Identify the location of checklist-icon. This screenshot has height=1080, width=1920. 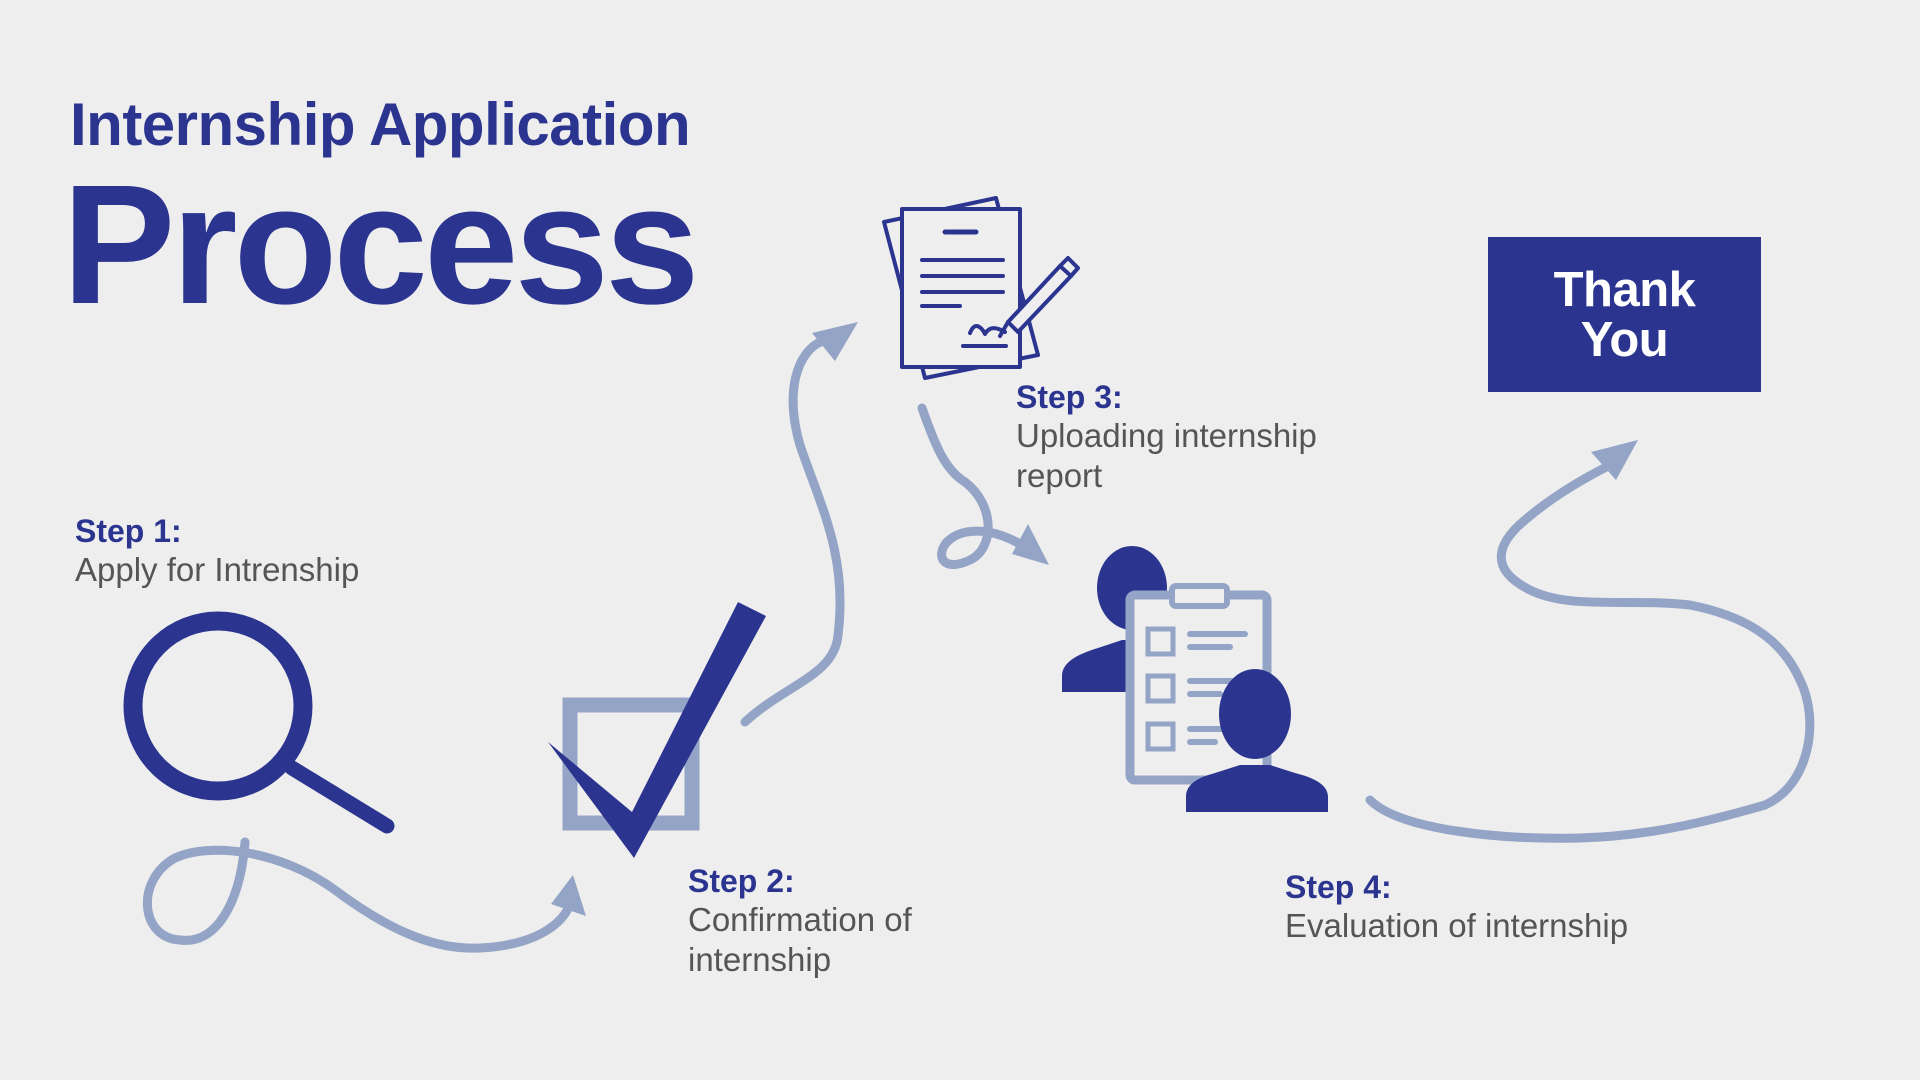
(1160, 689).